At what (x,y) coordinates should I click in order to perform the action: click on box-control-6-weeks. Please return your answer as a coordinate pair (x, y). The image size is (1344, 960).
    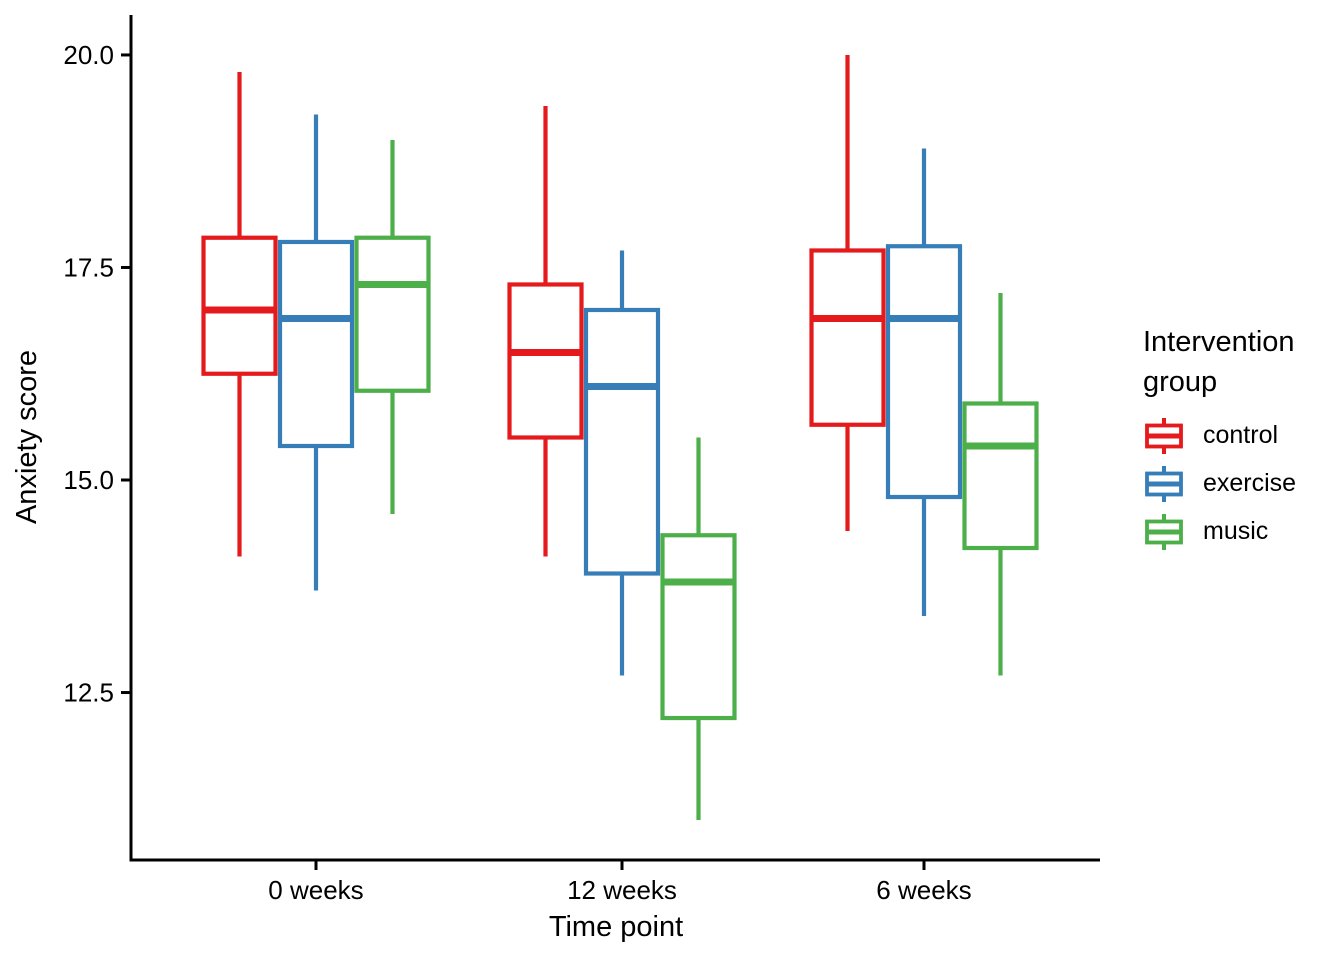
    Looking at the image, I should click on (847, 293).